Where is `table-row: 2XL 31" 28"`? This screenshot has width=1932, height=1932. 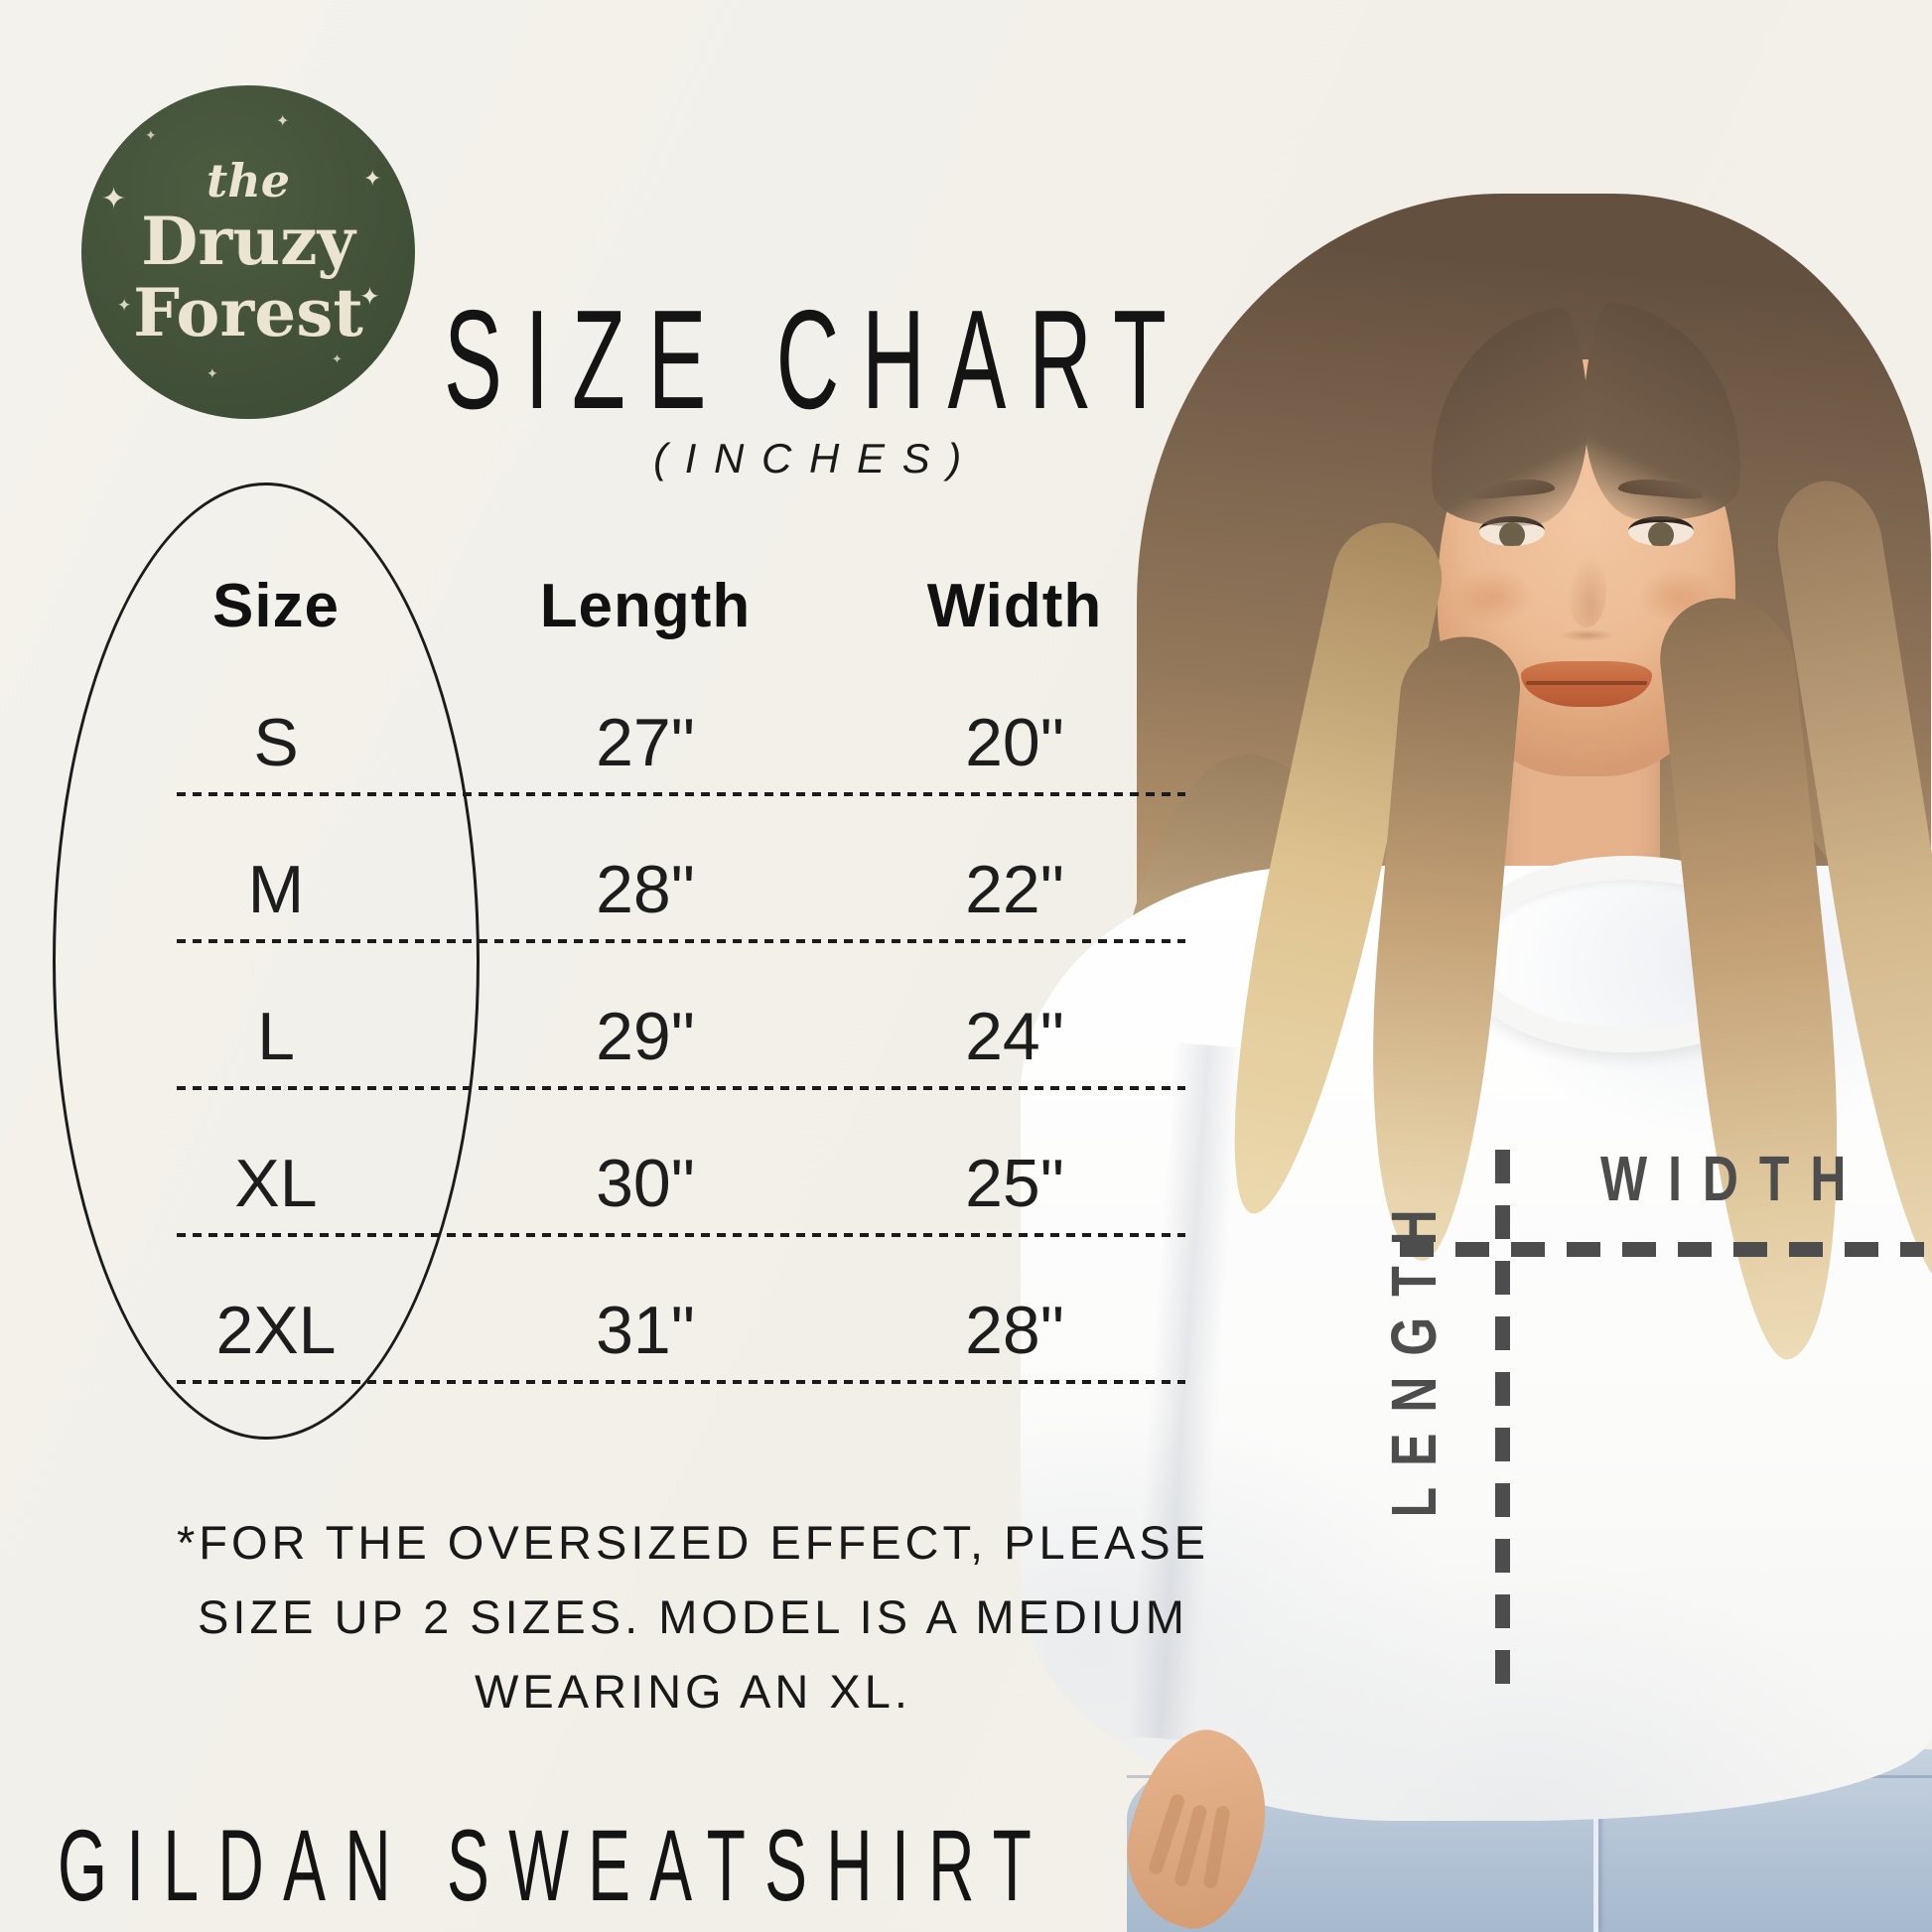 table-row: 2XL 31" 28" is located at coordinates (646, 1331).